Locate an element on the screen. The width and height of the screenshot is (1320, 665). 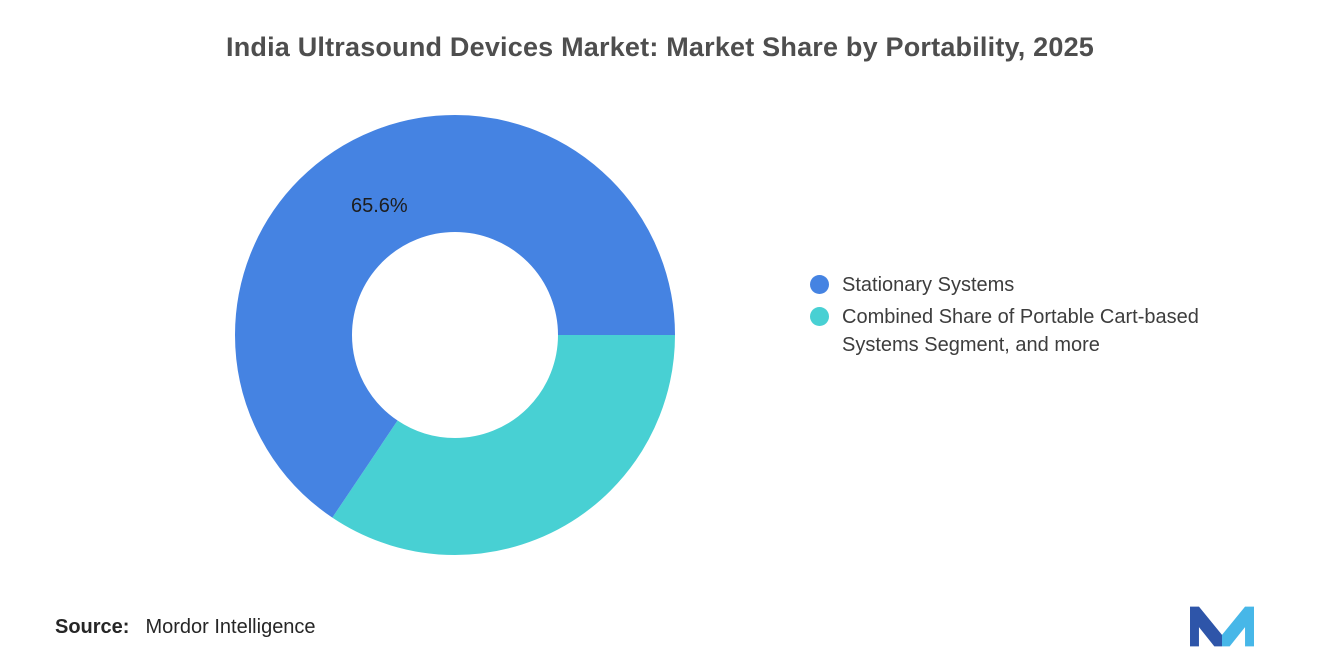
source-attribution: Source: Mordor Intelligence is located at coordinates (185, 627).